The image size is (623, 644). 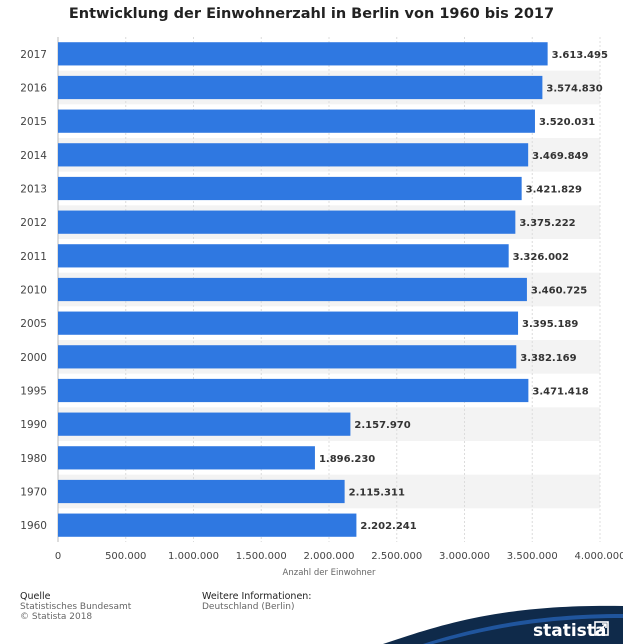 What do you see at coordinates (33, 358) in the screenshot?
I see `category-label: 2000` at bounding box center [33, 358].